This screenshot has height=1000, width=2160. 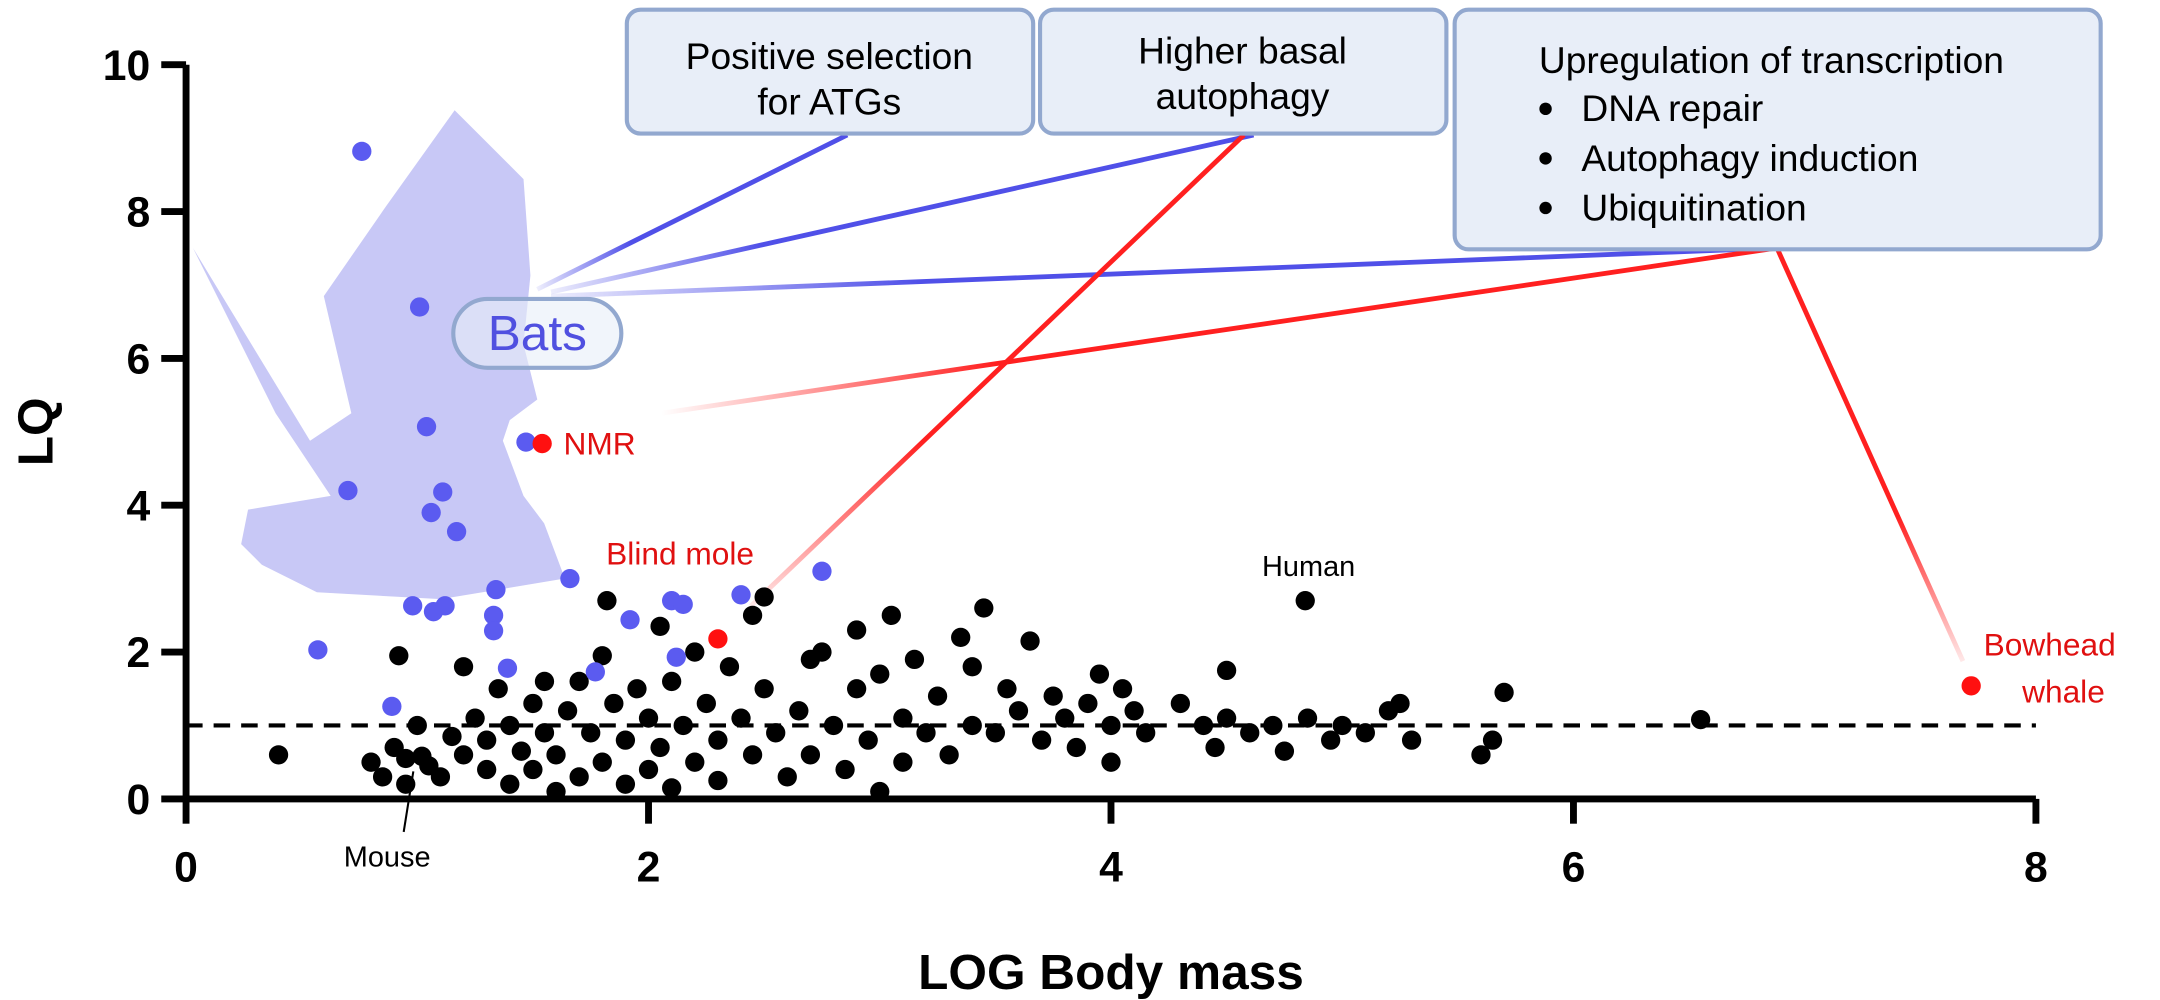 I want to click on annotation: Blind mole, so click(x=680, y=554).